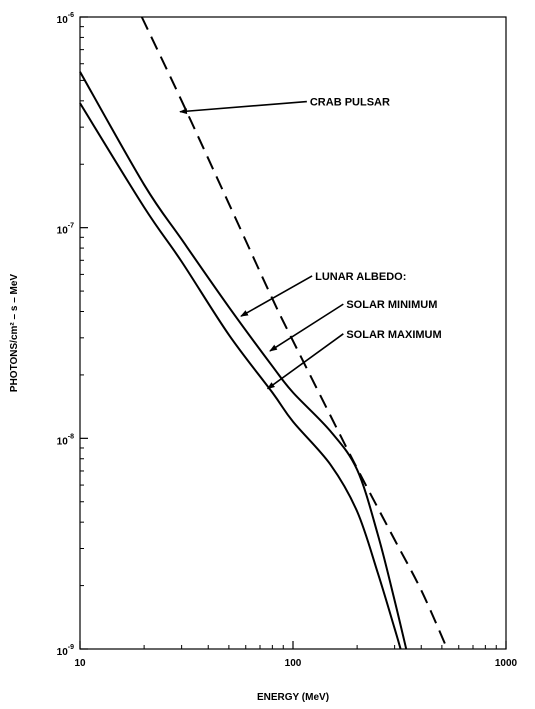  Describe the element at coordinates (296, 655) in the screenshot. I see `x-axis: 10 100 1000` at that location.